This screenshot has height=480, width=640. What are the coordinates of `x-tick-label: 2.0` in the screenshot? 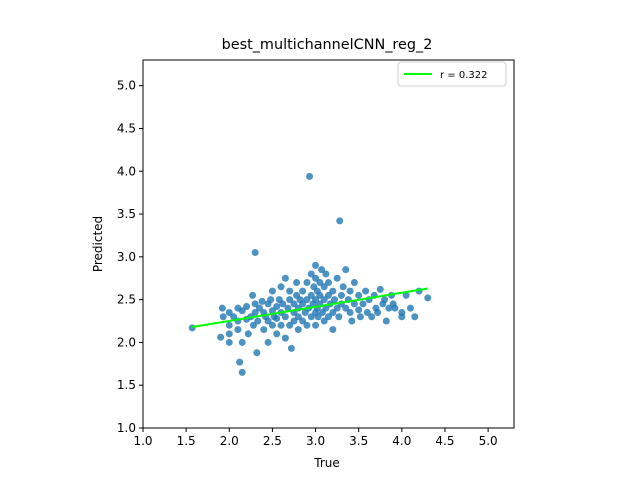 It's located at (229, 441).